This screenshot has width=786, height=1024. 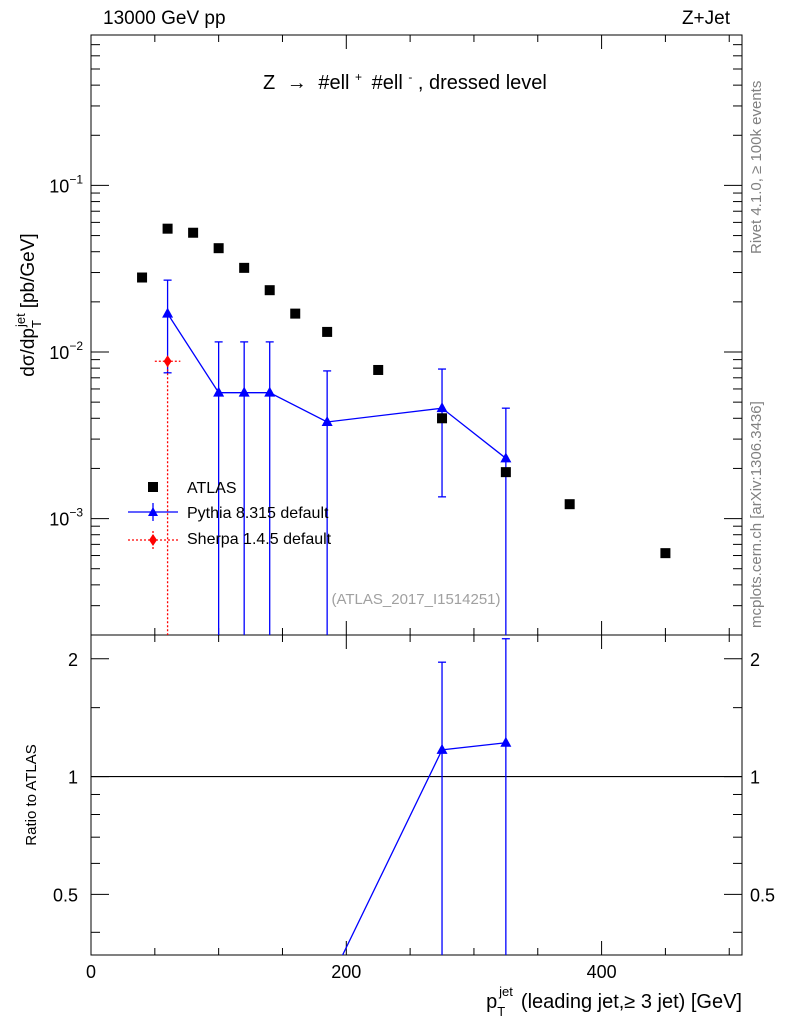 I want to click on title-sup-2: -, so click(x=410, y=77).